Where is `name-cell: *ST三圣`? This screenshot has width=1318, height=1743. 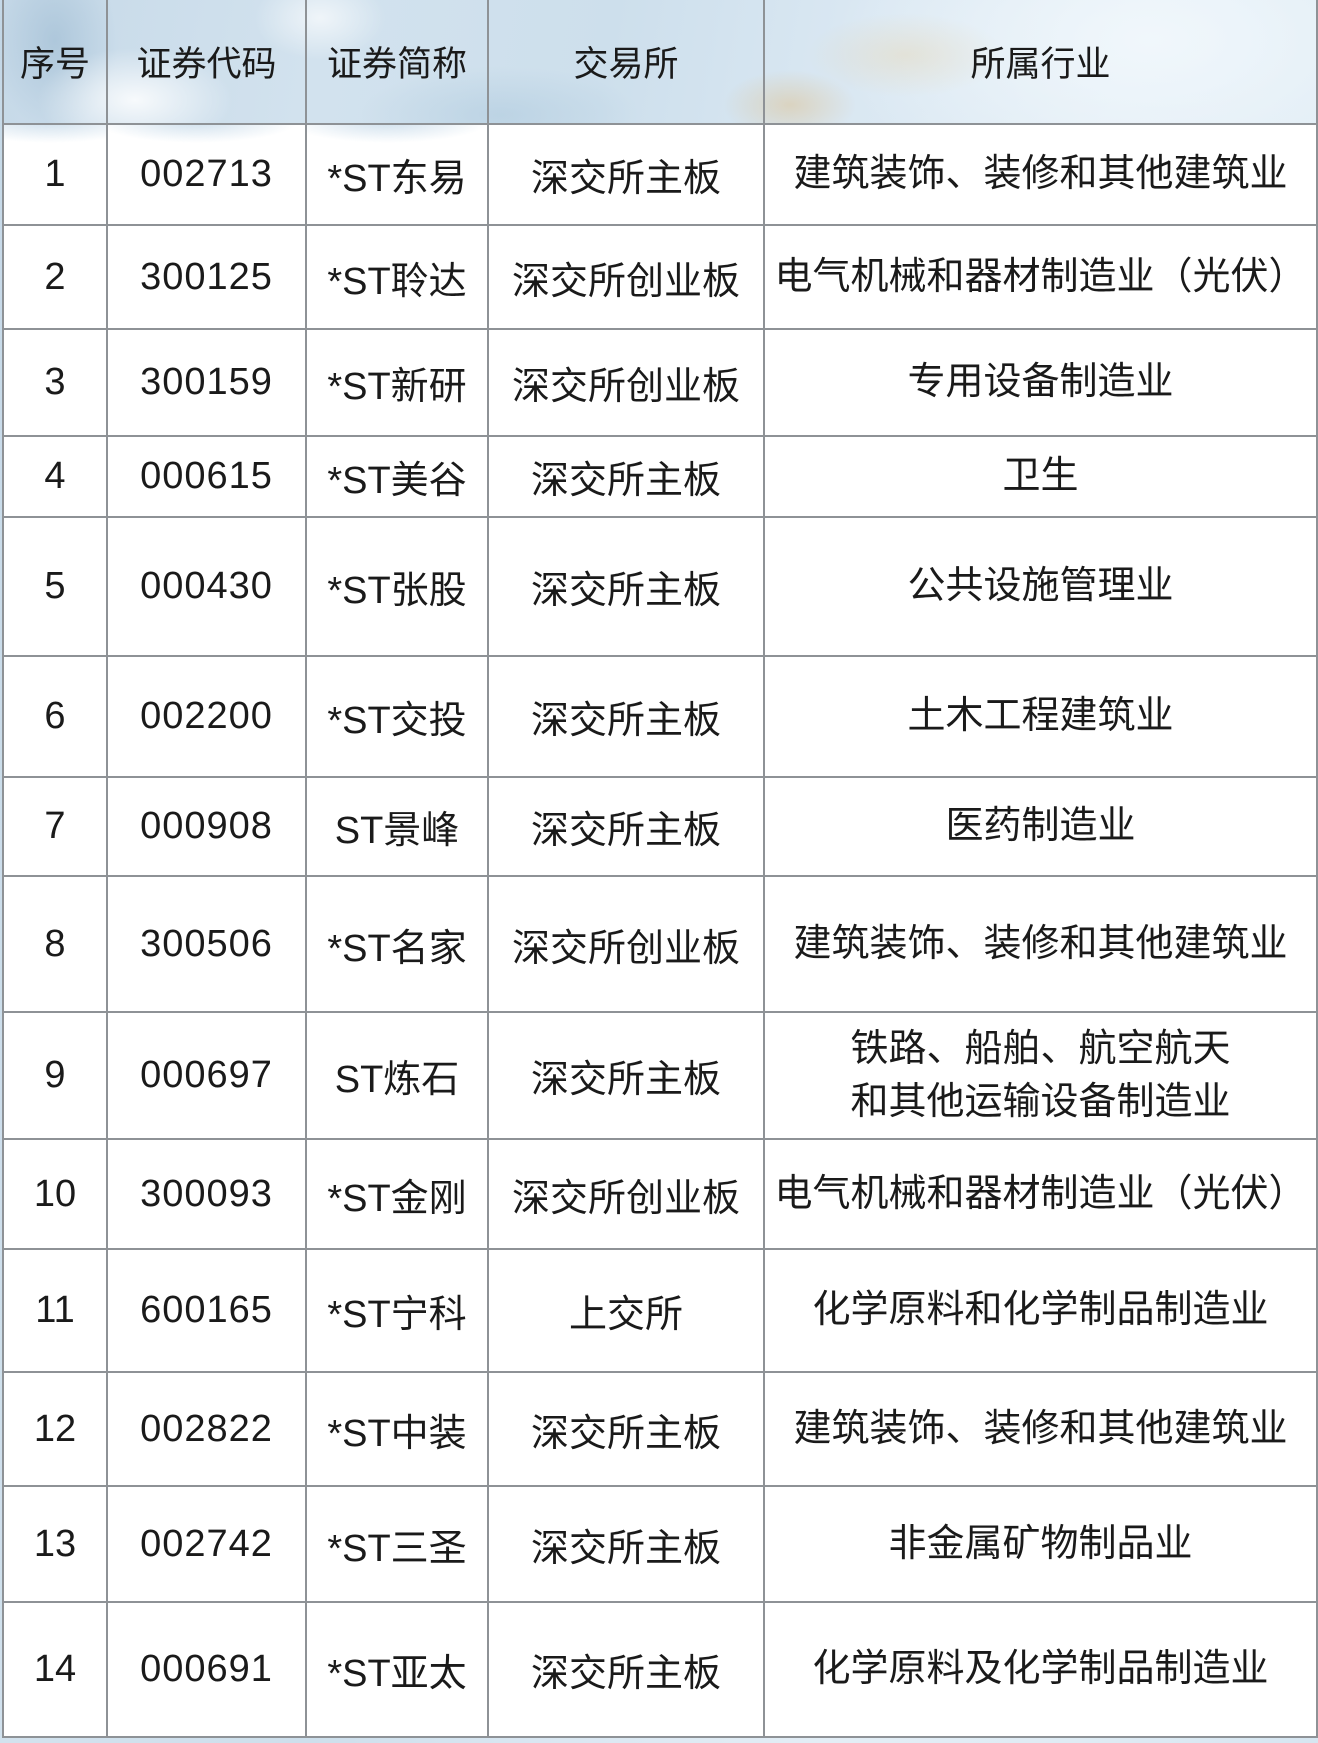 name-cell: *ST三圣 is located at coordinates (397, 1544).